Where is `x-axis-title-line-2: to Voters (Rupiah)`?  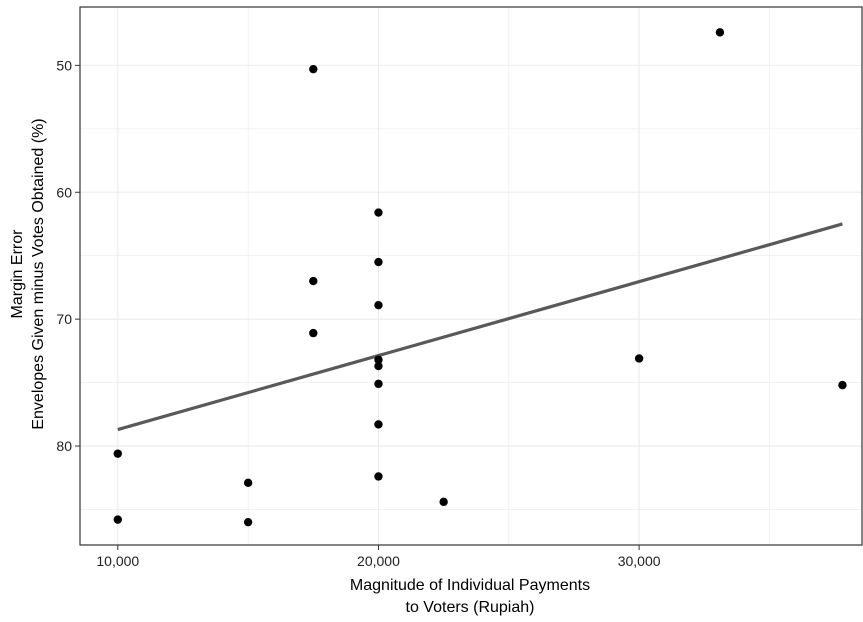
x-axis-title-line-2: to Voters (Rupiah) is located at coordinates (470, 607).